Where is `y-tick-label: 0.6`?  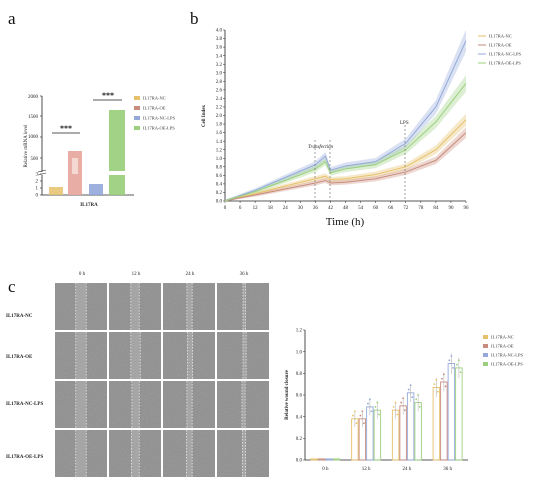
y-tick-label: 0.6 is located at coordinates (219, 176).